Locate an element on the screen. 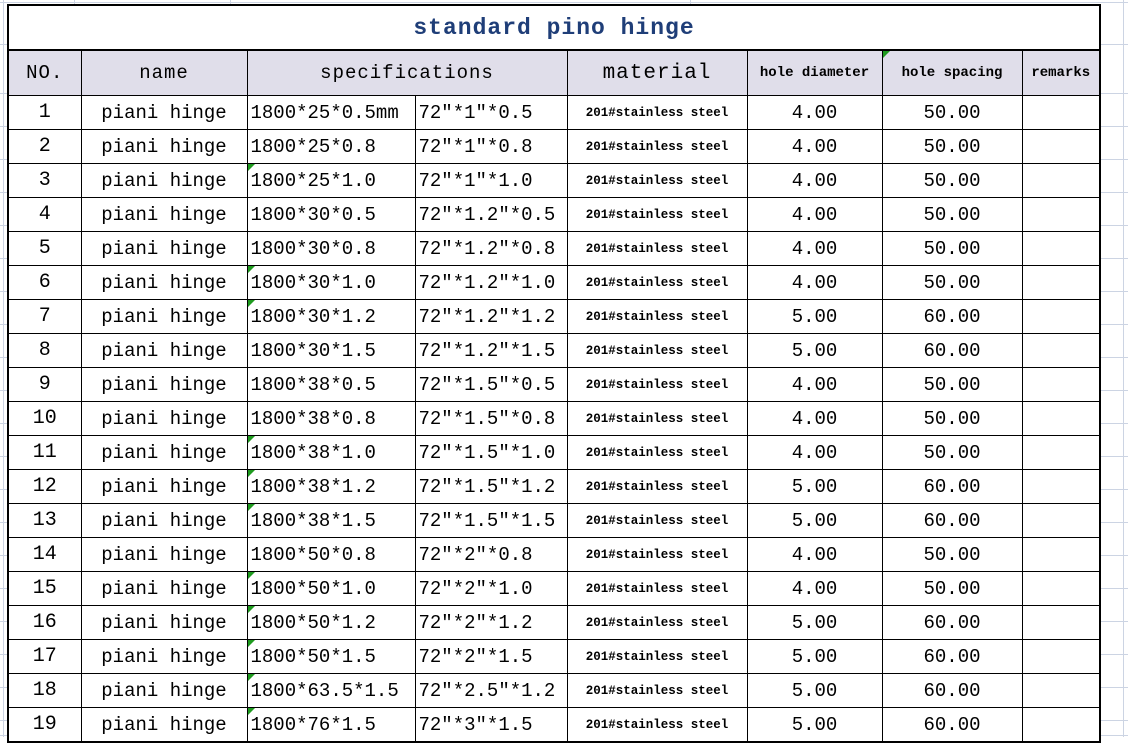  cell-no: 3 is located at coordinates (44, 180).